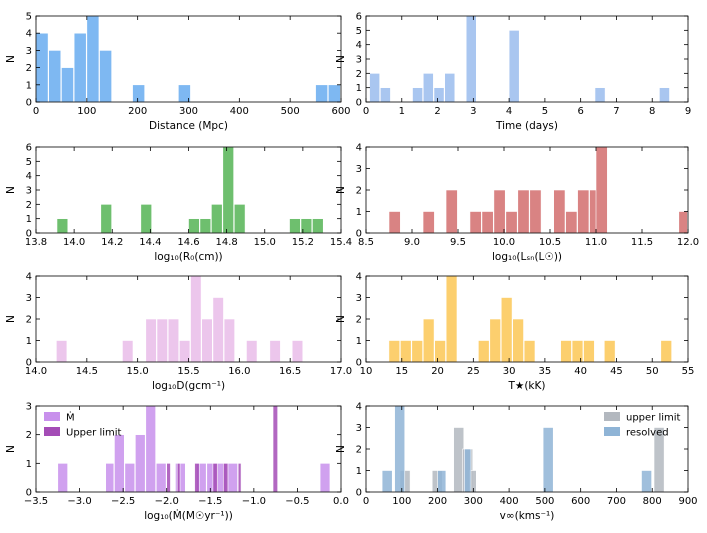 The width and height of the screenshot is (707, 533). Describe the element at coordinates (138, 371) in the screenshot. I see `x-tick-label: 15.0` at that location.